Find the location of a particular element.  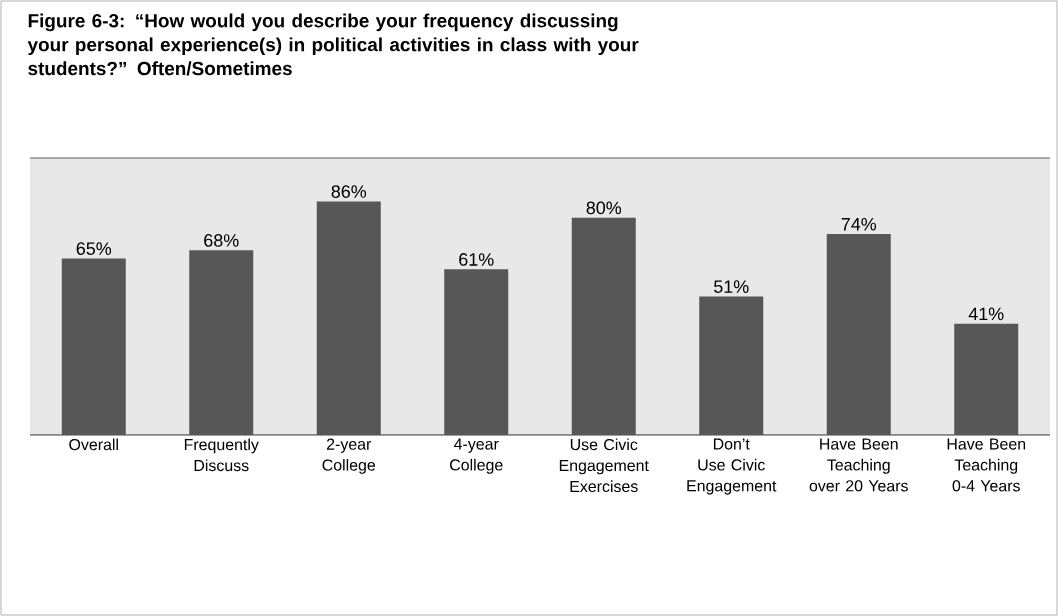

x-tick-label: Frequently Discuss is located at coordinates (221, 455).